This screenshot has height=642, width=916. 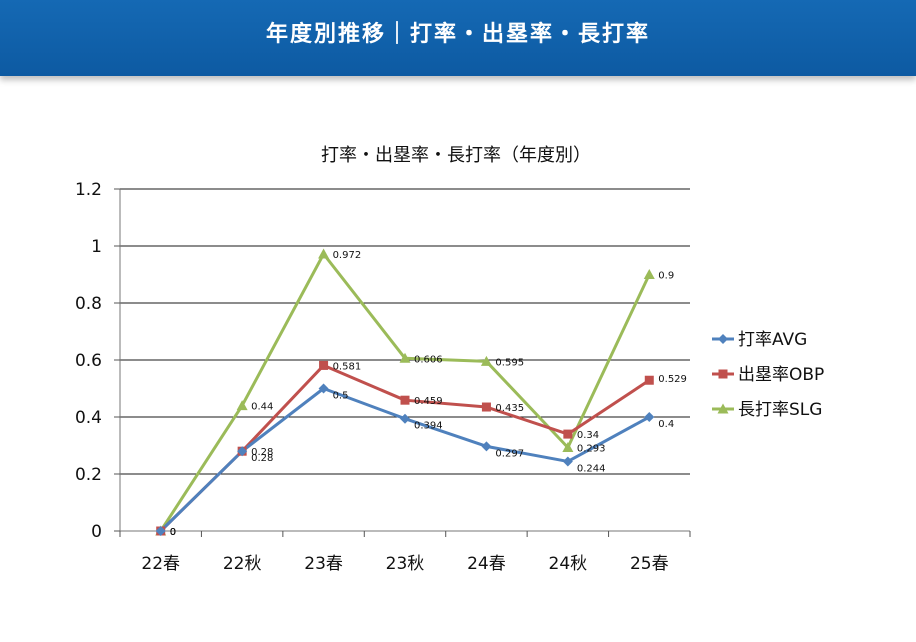 I want to click on y-axis-ticks: 0 0.2 0.4 0.6 0.8 1 1.2, so click(x=97, y=361).